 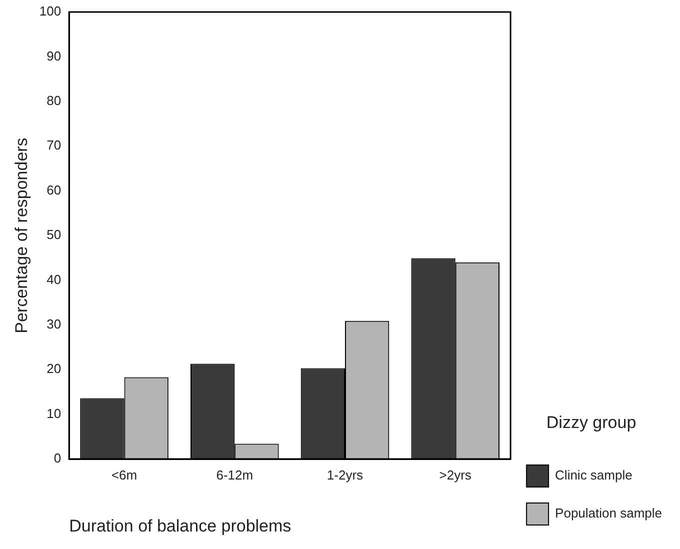 What do you see at coordinates (58, 458) in the screenshot?
I see `y-tick-label: 0` at bounding box center [58, 458].